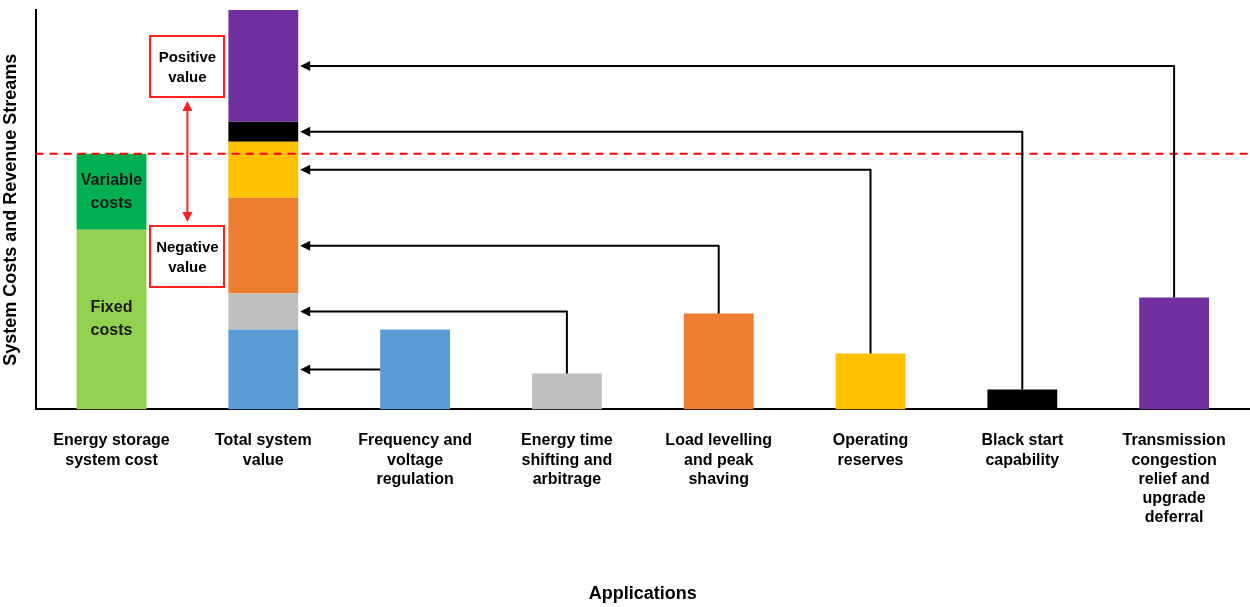 This screenshot has width=1250, height=607. I want to click on x-tick-label: Transmission congestion relief and upgrade deferral, so click(1174, 478).